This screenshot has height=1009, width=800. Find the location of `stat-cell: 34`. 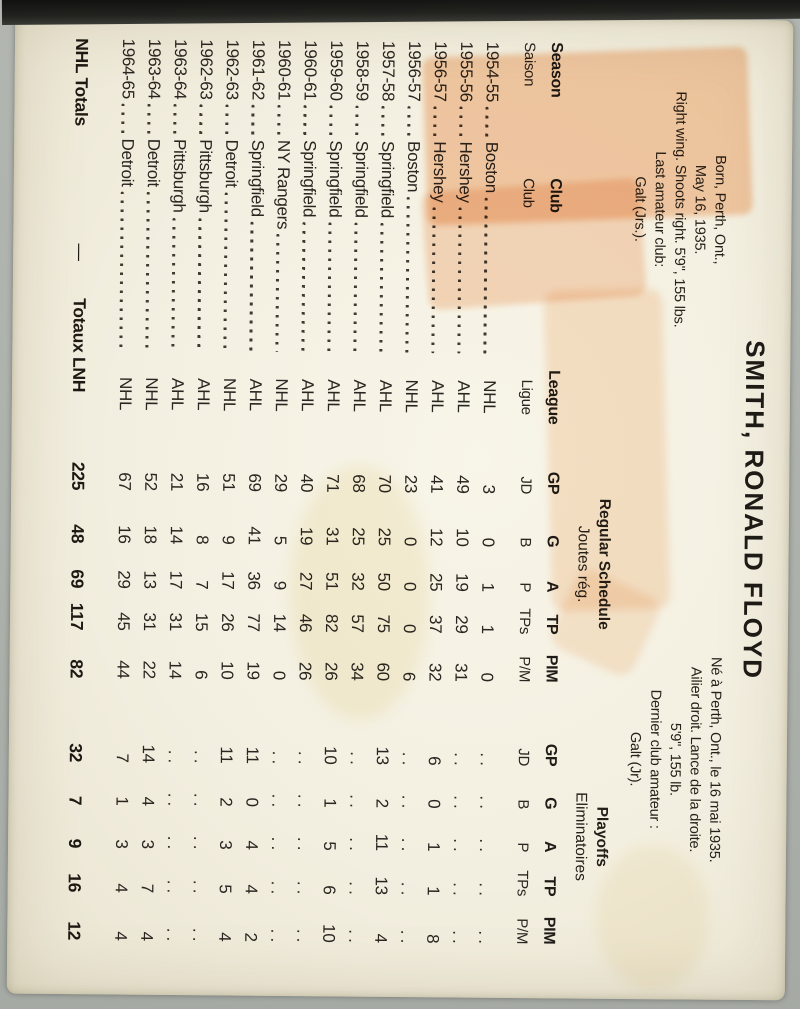

stat-cell: 34 is located at coordinates (357, 671).